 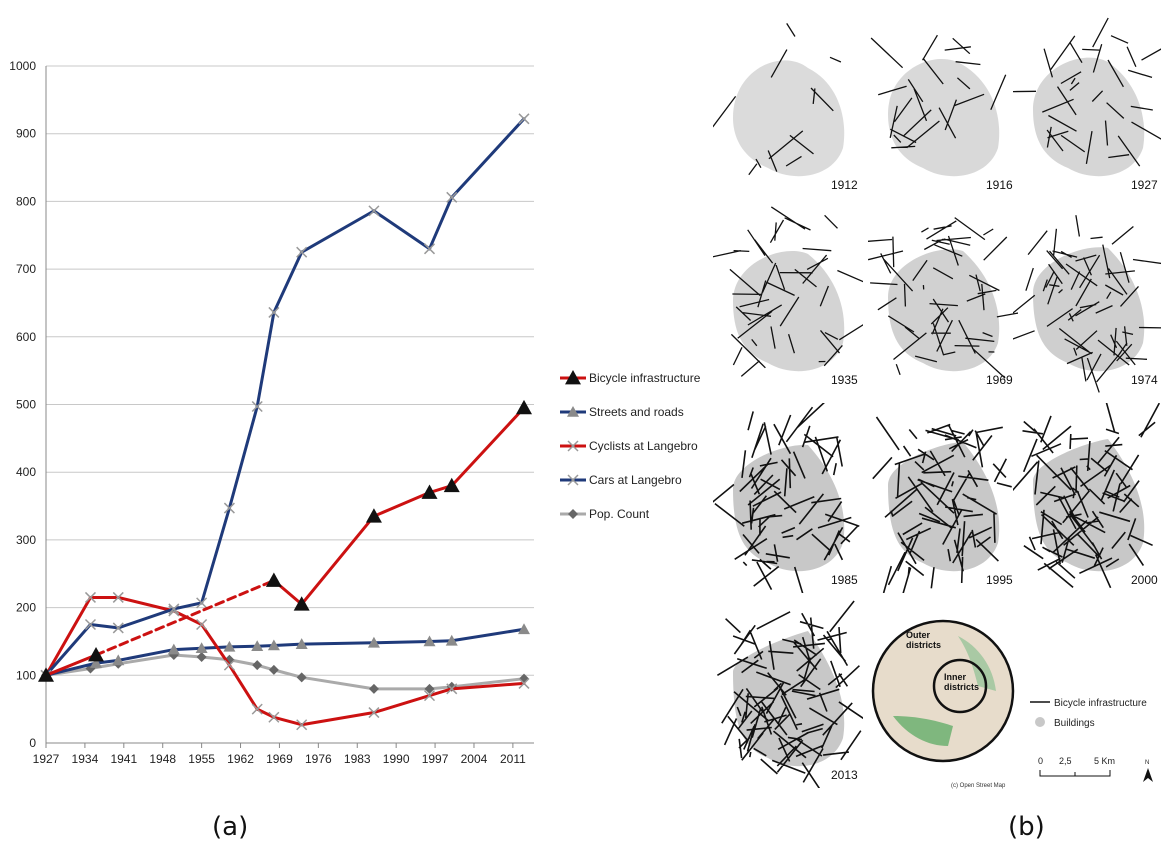 I want to click on map-legend: Bicycle infrastructure Buildings 0 2,5 5 Km N, so click(x=1093, y=740).